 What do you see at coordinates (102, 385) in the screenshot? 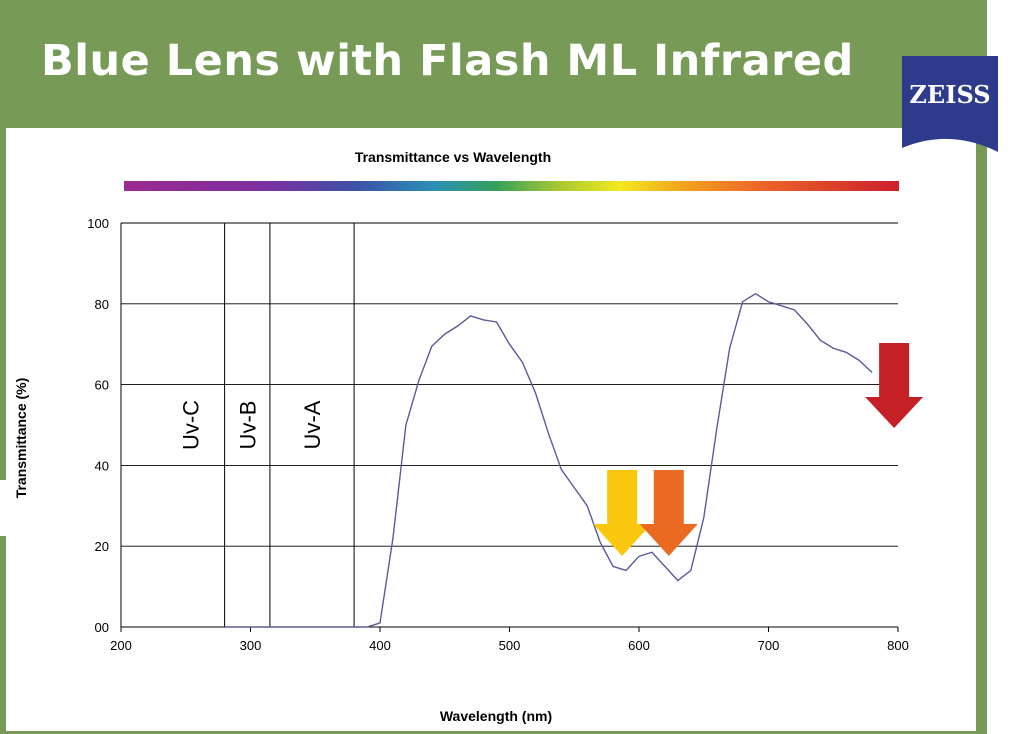
I see `y-tick-label-60: 60` at bounding box center [102, 385].